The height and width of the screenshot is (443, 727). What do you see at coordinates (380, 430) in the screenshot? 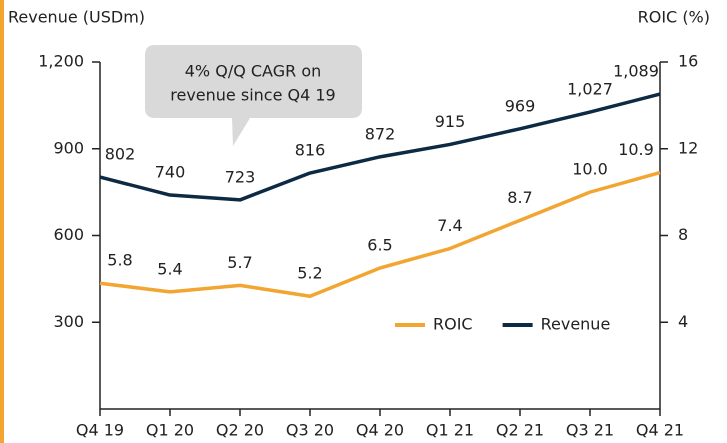
I see `x-tick-label: Q4 20` at bounding box center [380, 430].